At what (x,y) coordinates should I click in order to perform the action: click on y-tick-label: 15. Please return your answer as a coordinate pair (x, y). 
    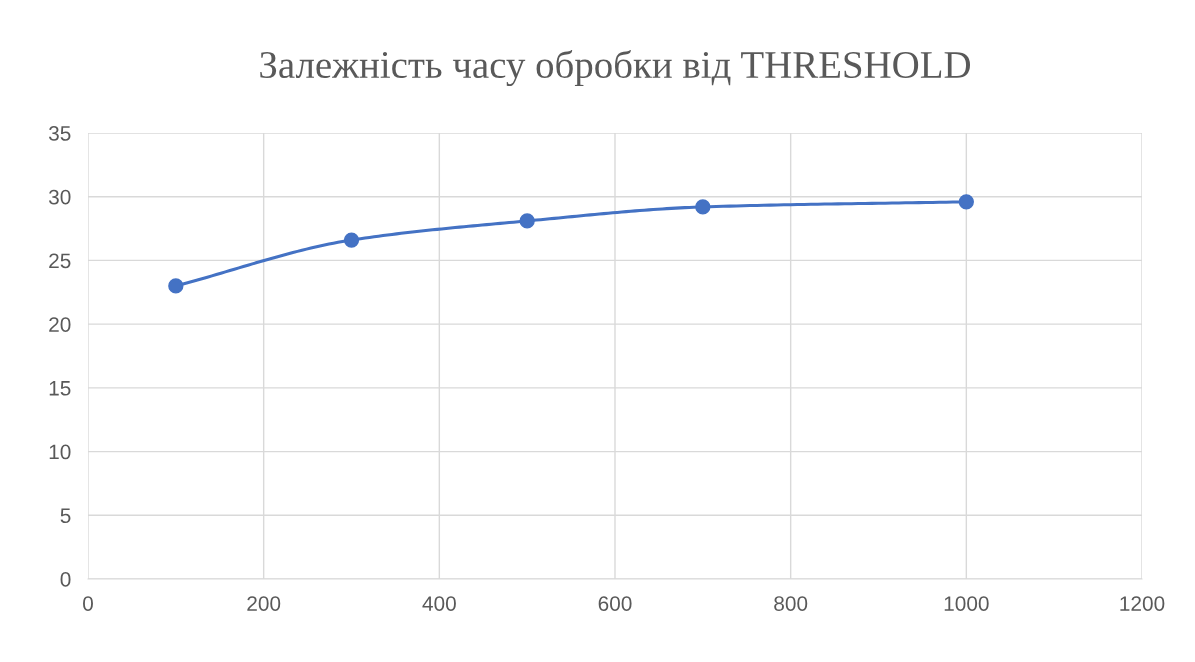
    Looking at the image, I should click on (60, 388).